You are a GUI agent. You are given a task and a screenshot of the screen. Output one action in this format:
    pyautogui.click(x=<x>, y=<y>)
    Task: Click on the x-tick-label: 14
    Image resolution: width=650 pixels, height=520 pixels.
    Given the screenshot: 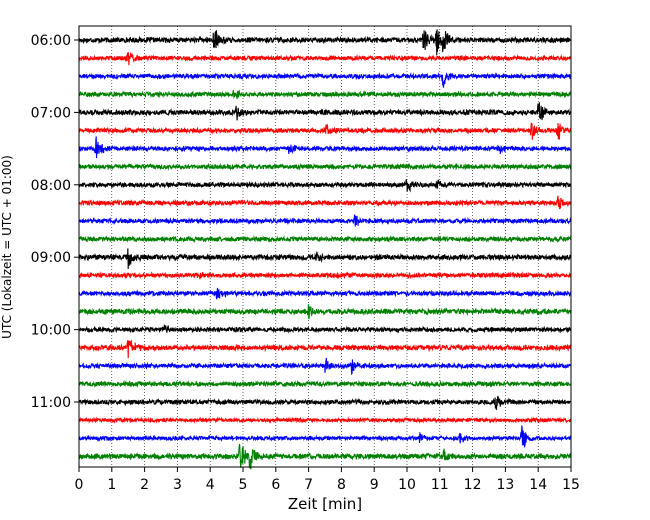 What is the action you would take?
    pyautogui.click(x=538, y=485)
    